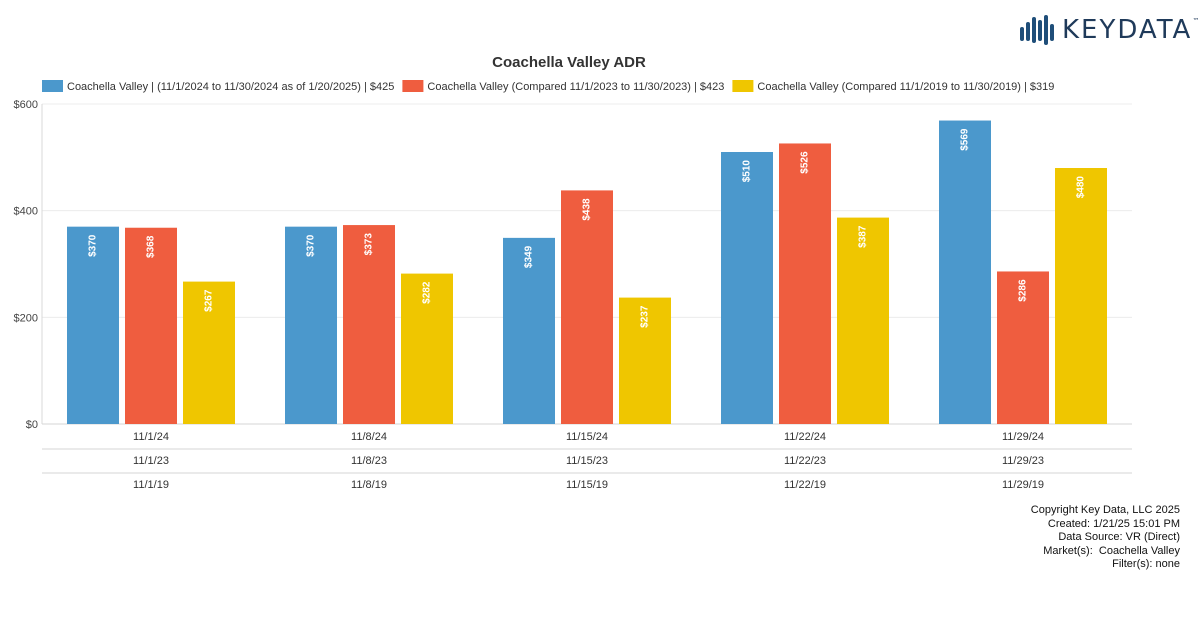 This screenshot has height=617, width=1200. I want to click on bar-value-label: $368, so click(151, 246).